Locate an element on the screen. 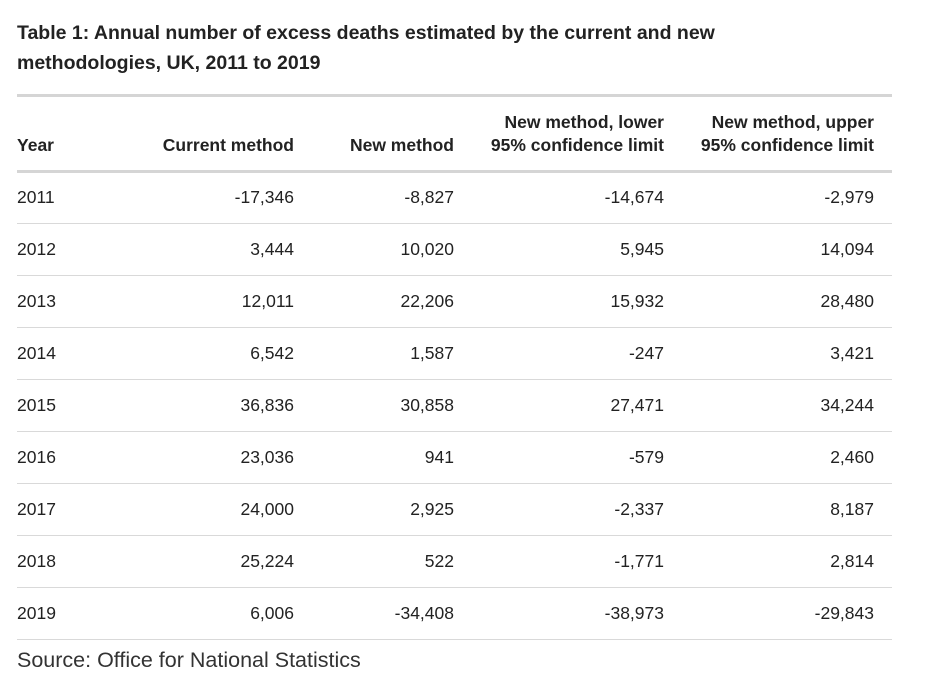 The width and height of the screenshot is (932, 696). table-row: 2014 6,542 1,587 -247 3,421 is located at coordinates (454, 353).